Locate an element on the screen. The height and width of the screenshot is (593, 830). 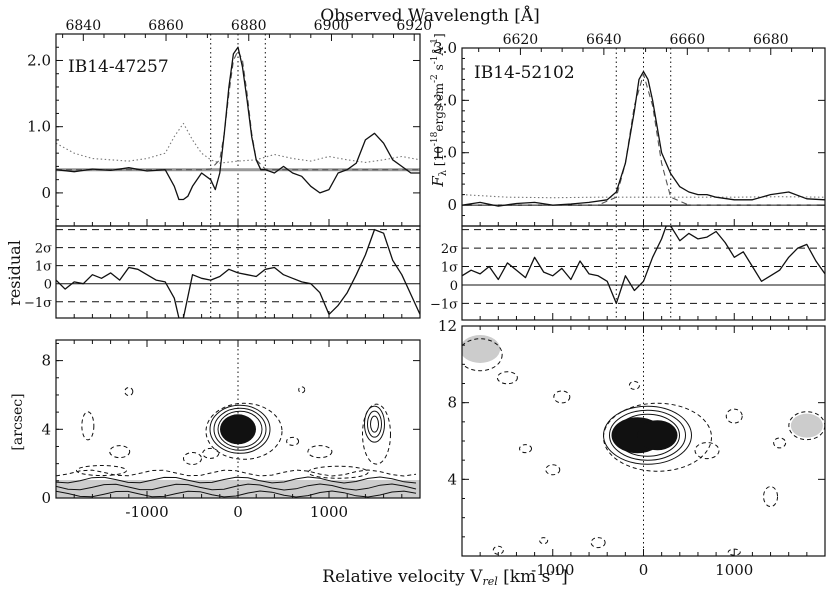
right-observed-line is located at coordinates (643, 138).